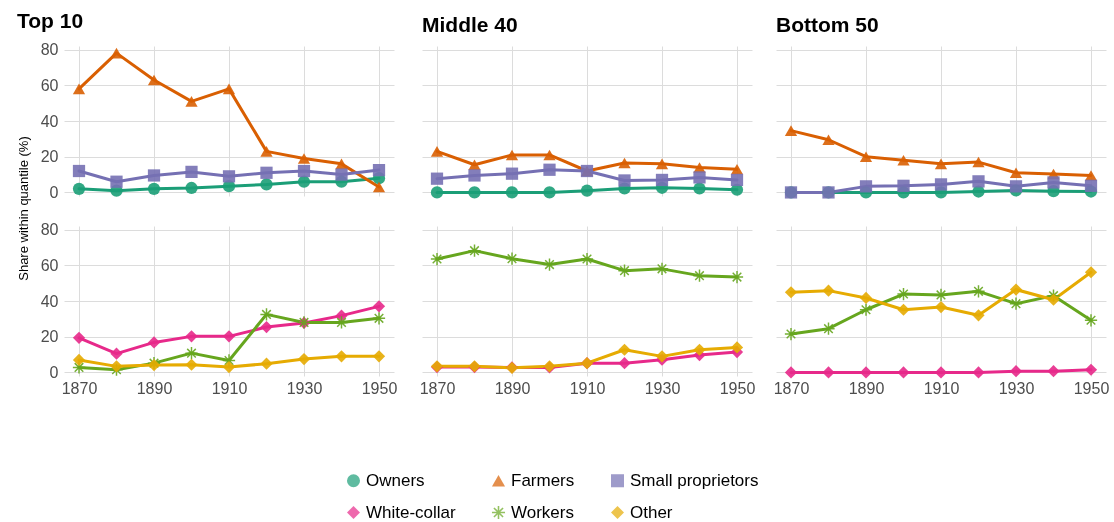 The width and height of the screenshot is (1114, 522). I want to click on legend-label: Other, so click(651, 512).